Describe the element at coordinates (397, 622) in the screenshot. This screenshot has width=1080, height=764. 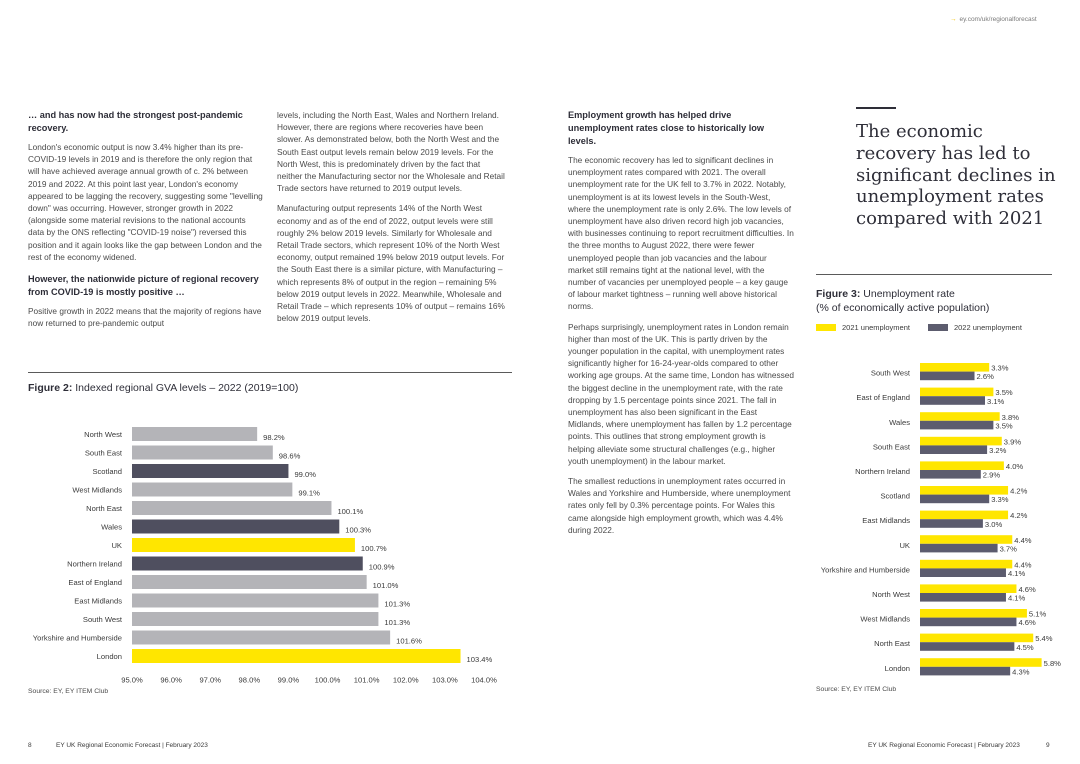
I see `data-label: 101.3%` at that location.